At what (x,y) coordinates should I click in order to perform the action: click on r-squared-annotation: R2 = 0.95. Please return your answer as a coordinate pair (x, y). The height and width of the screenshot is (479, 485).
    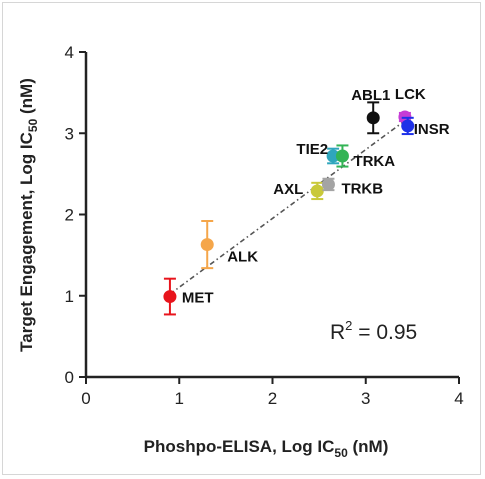
    Looking at the image, I should click on (373, 331).